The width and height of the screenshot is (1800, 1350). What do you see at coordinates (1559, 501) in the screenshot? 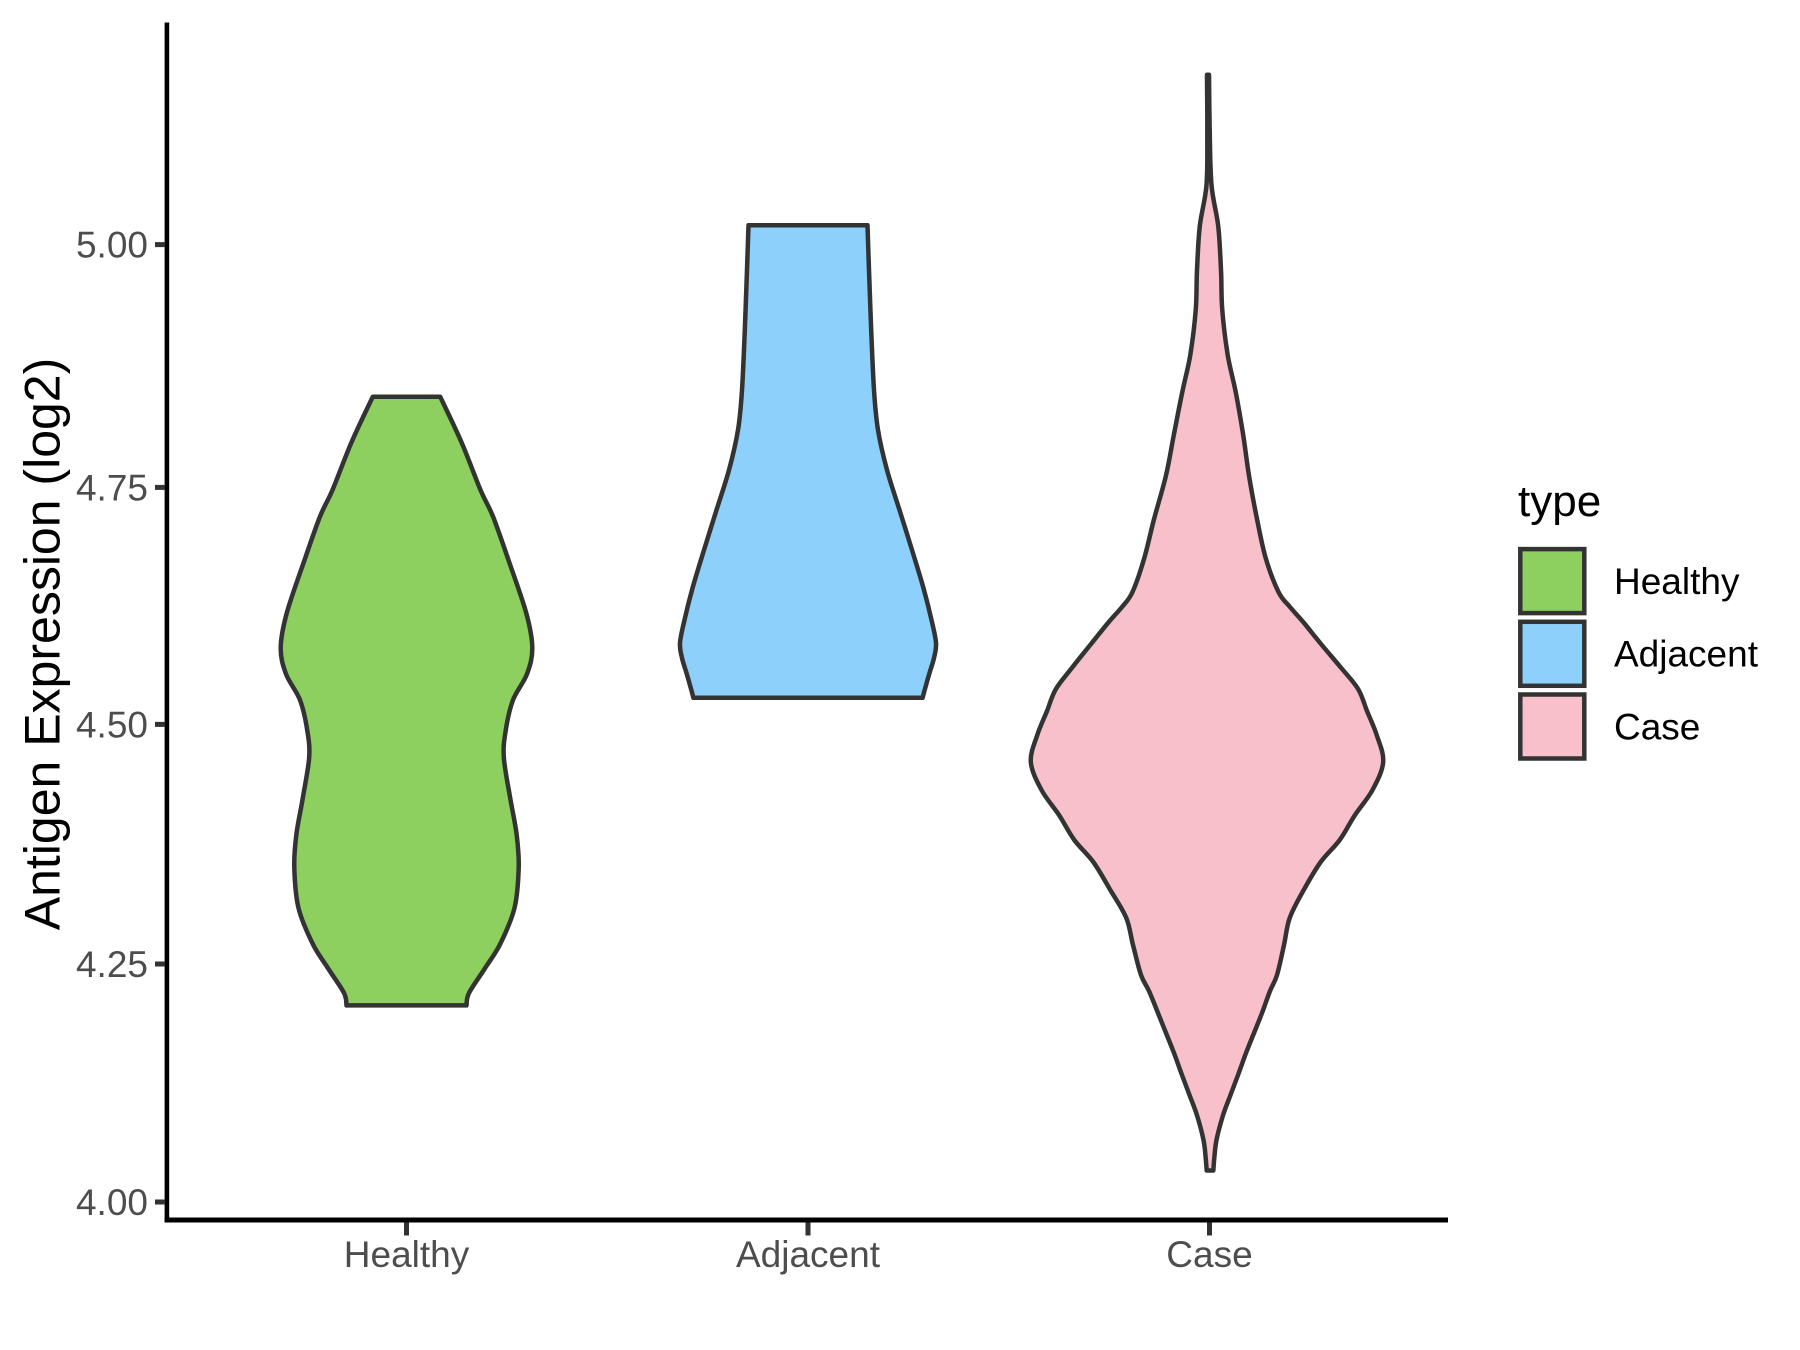
I see `svg-text: type` at bounding box center [1559, 501].